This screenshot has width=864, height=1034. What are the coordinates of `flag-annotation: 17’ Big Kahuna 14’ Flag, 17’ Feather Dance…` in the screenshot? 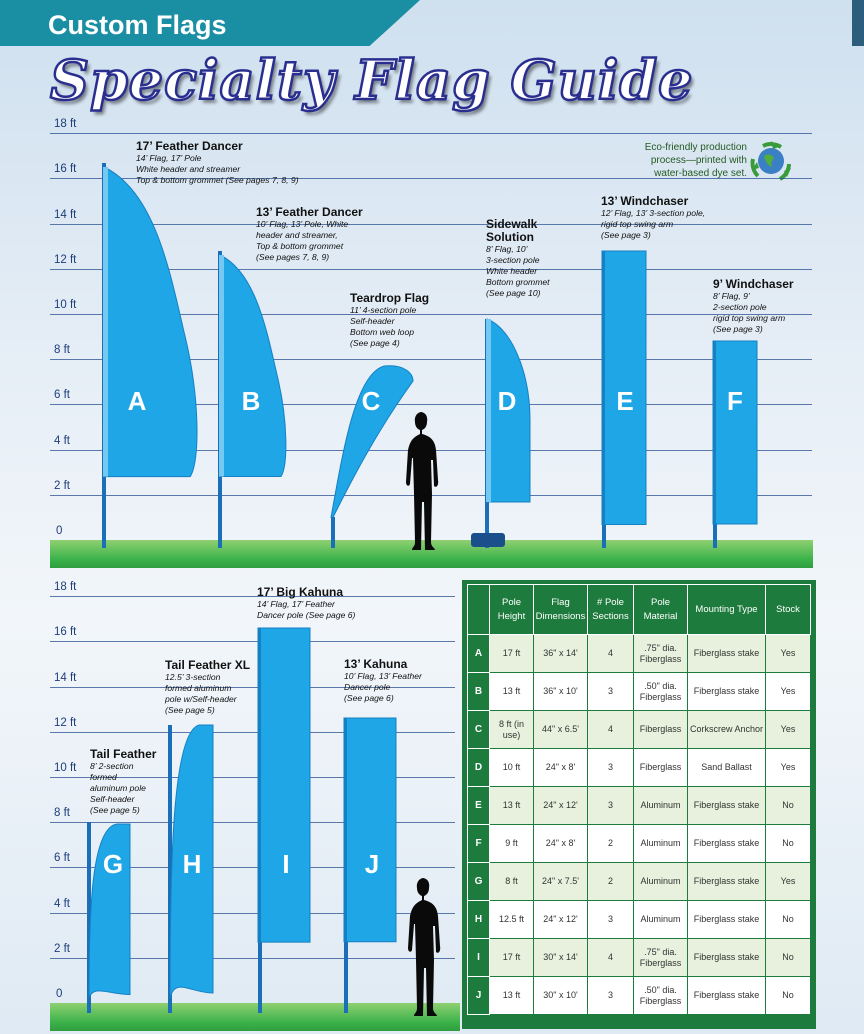 It's located at (306, 603).